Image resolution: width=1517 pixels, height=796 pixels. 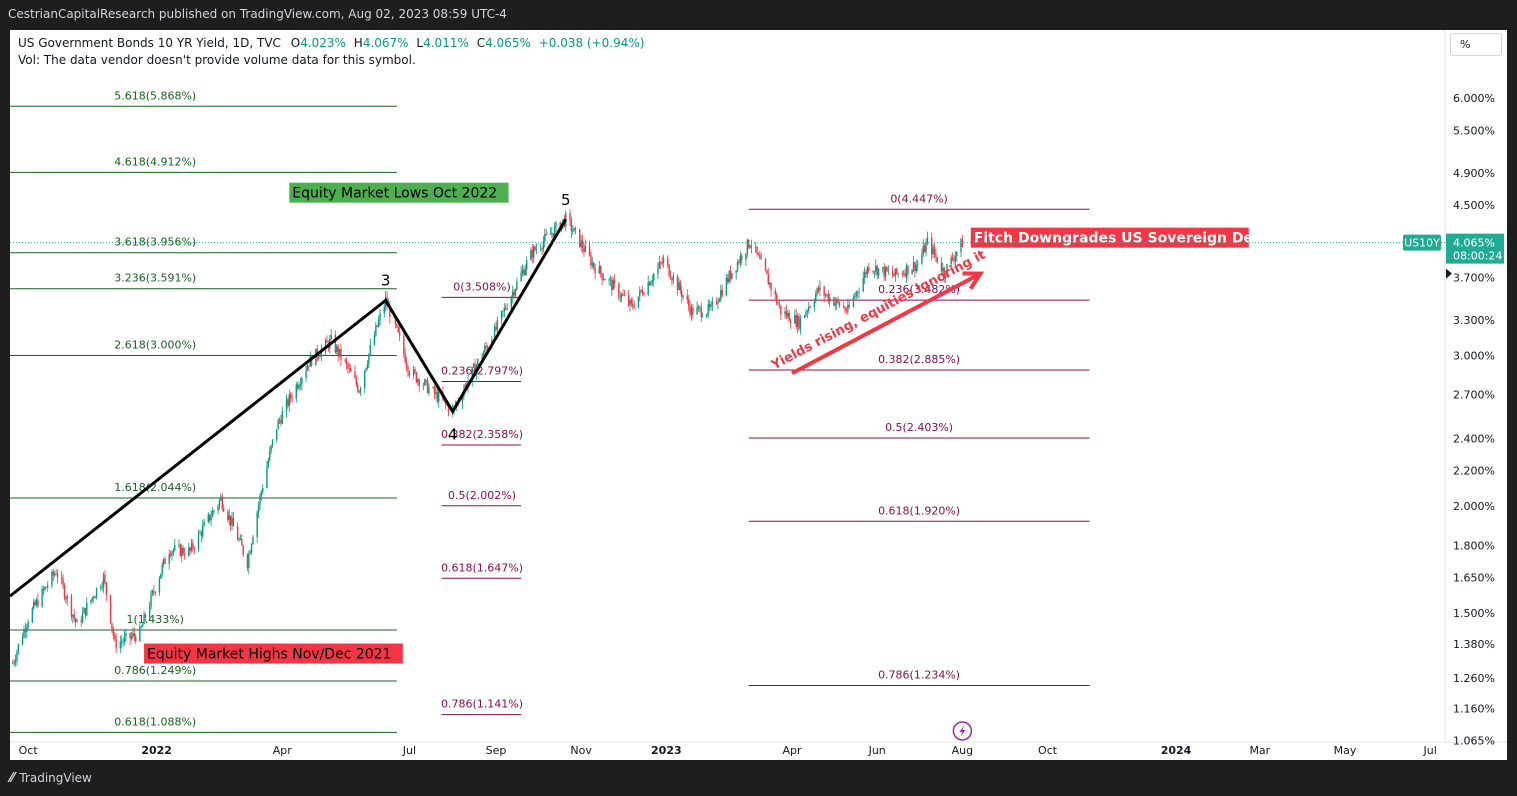 I want to click on annotation-callout: Fitch Downgrades US Sovereign Debt, so click(x=1120, y=237).